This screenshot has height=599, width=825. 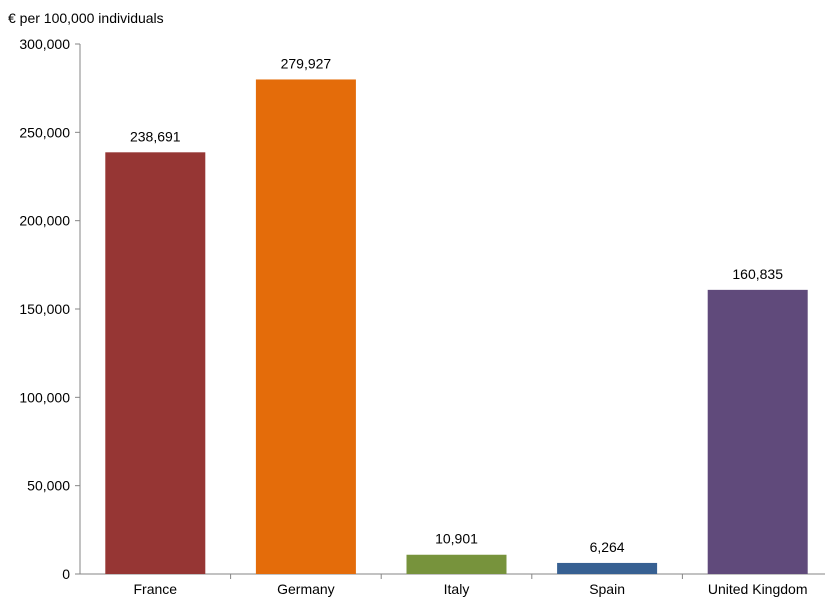 What do you see at coordinates (758, 589) in the screenshot?
I see `x-tick-label: United Kingdom` at bounding box center [758, 589].